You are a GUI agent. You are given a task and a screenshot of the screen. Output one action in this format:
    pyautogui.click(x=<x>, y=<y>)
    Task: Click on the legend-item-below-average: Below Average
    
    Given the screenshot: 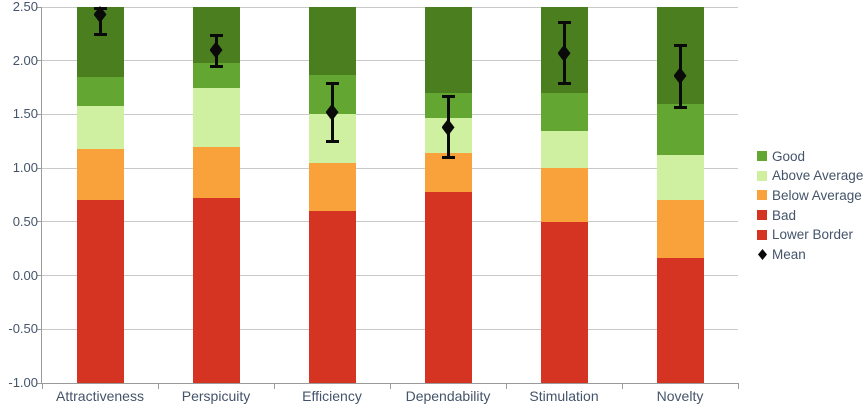 What is the action you would take?
    pyautogui.click(x=809, y=195)
    